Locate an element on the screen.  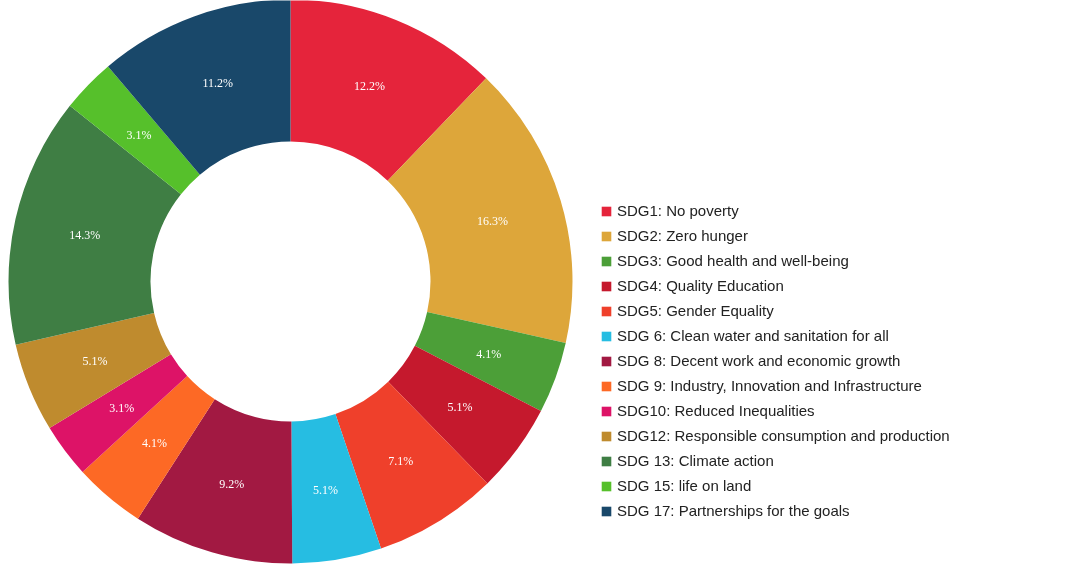
data-label: 14.3% is located at coordinates (85, 234).